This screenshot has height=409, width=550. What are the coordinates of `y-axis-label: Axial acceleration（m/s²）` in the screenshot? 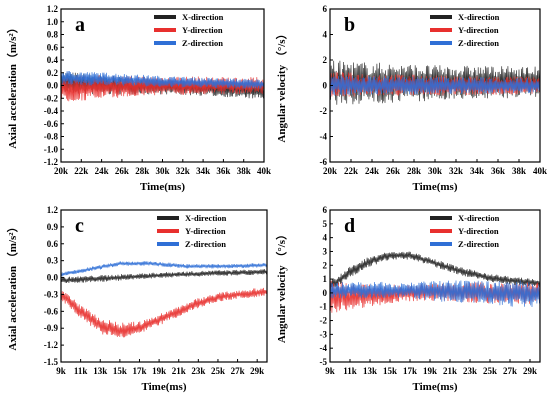 It's located at (12, 85).